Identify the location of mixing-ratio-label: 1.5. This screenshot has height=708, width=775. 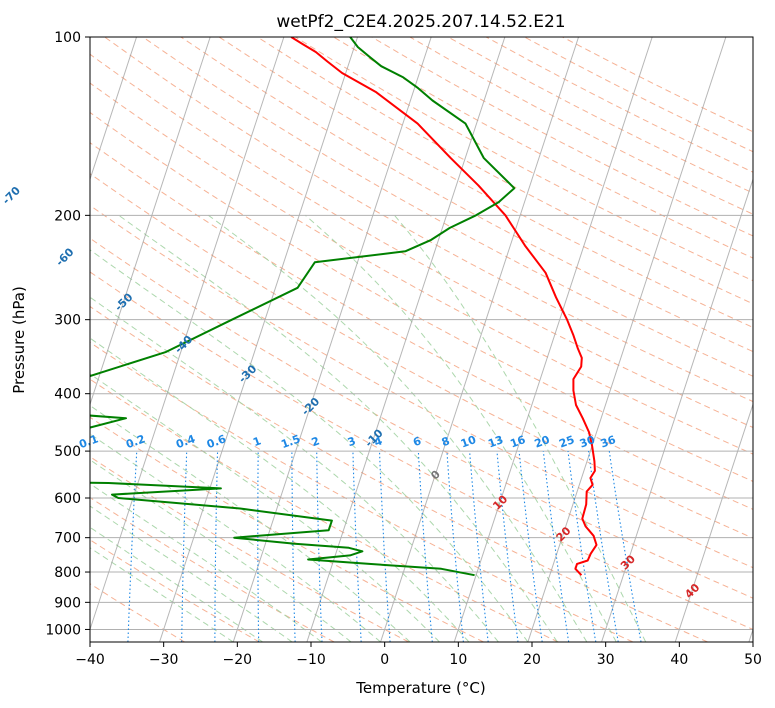
(290, 441).